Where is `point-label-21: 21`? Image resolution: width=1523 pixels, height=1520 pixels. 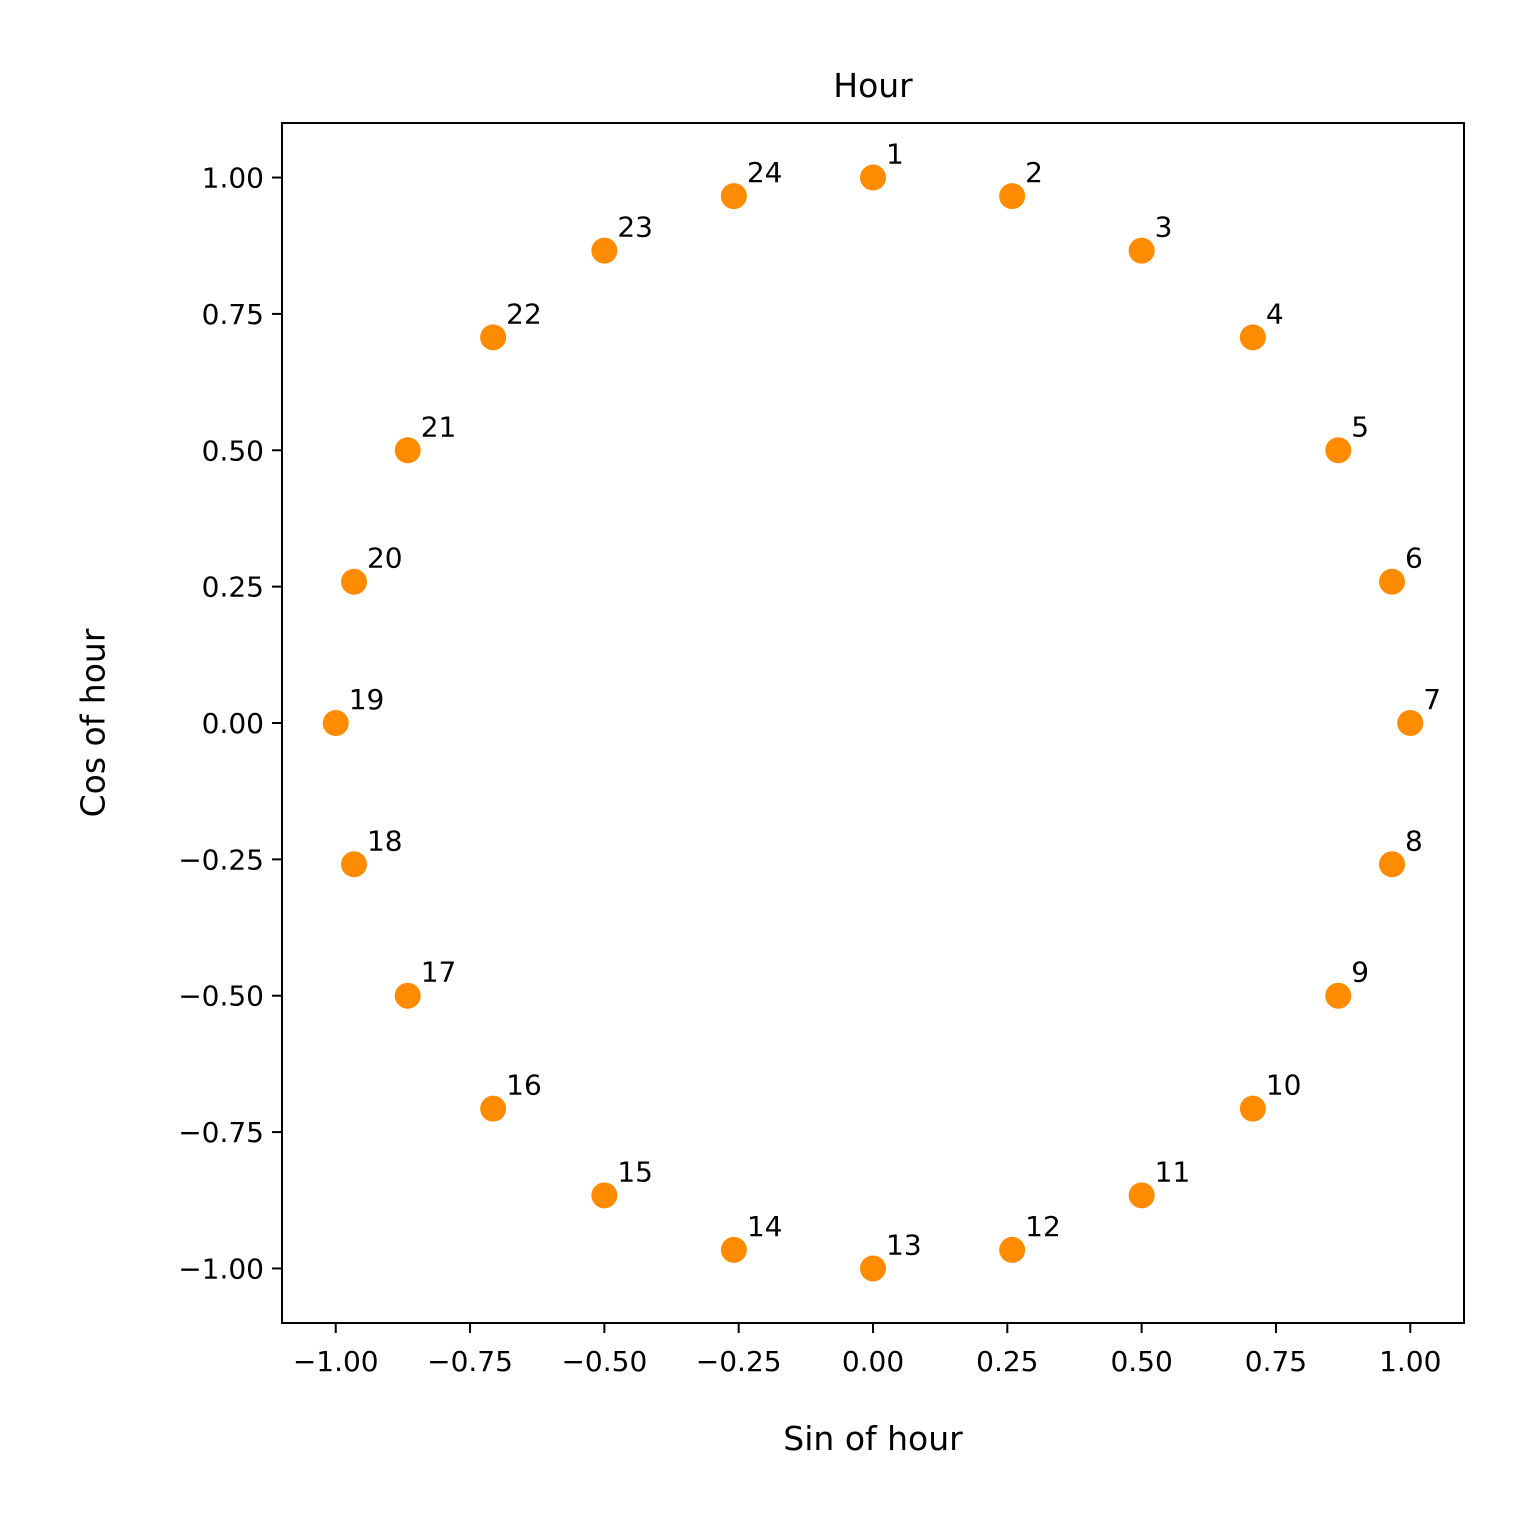
point-label-21: 21 is located at coordinates (439, 426).